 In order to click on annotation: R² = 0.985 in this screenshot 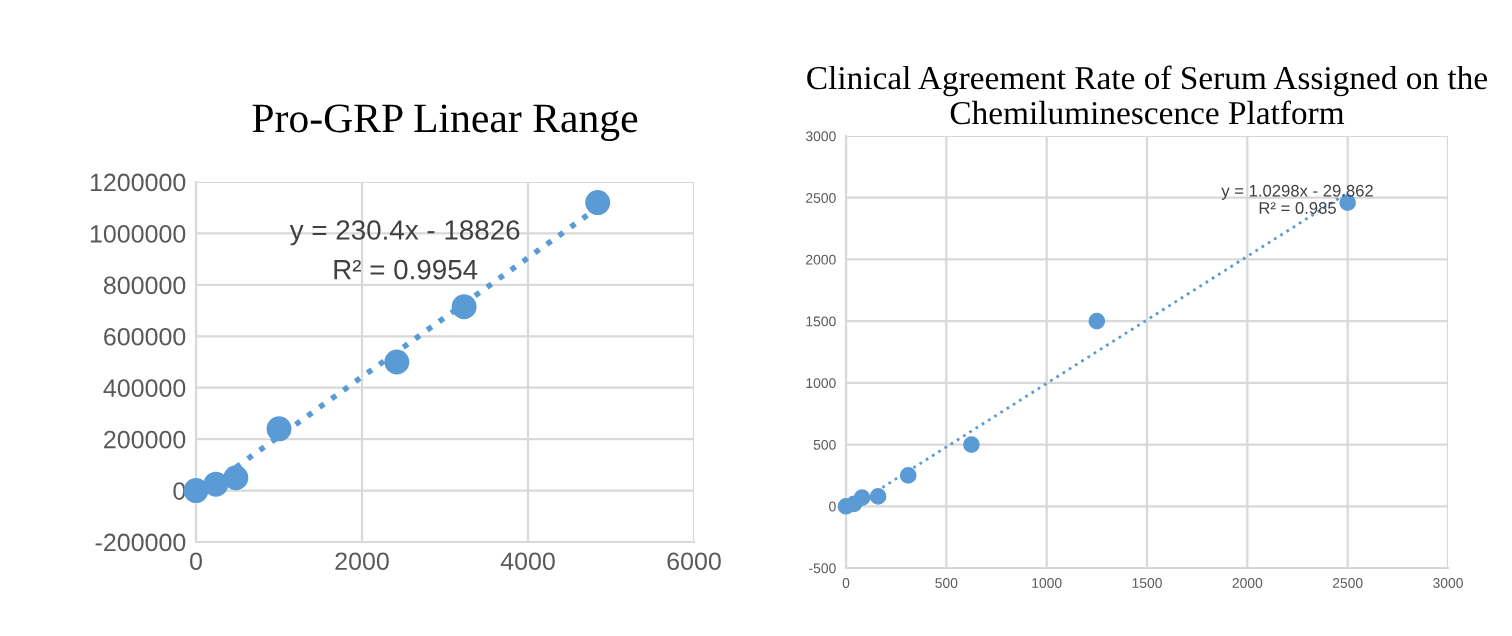, I will do `click(1297, 208)`.